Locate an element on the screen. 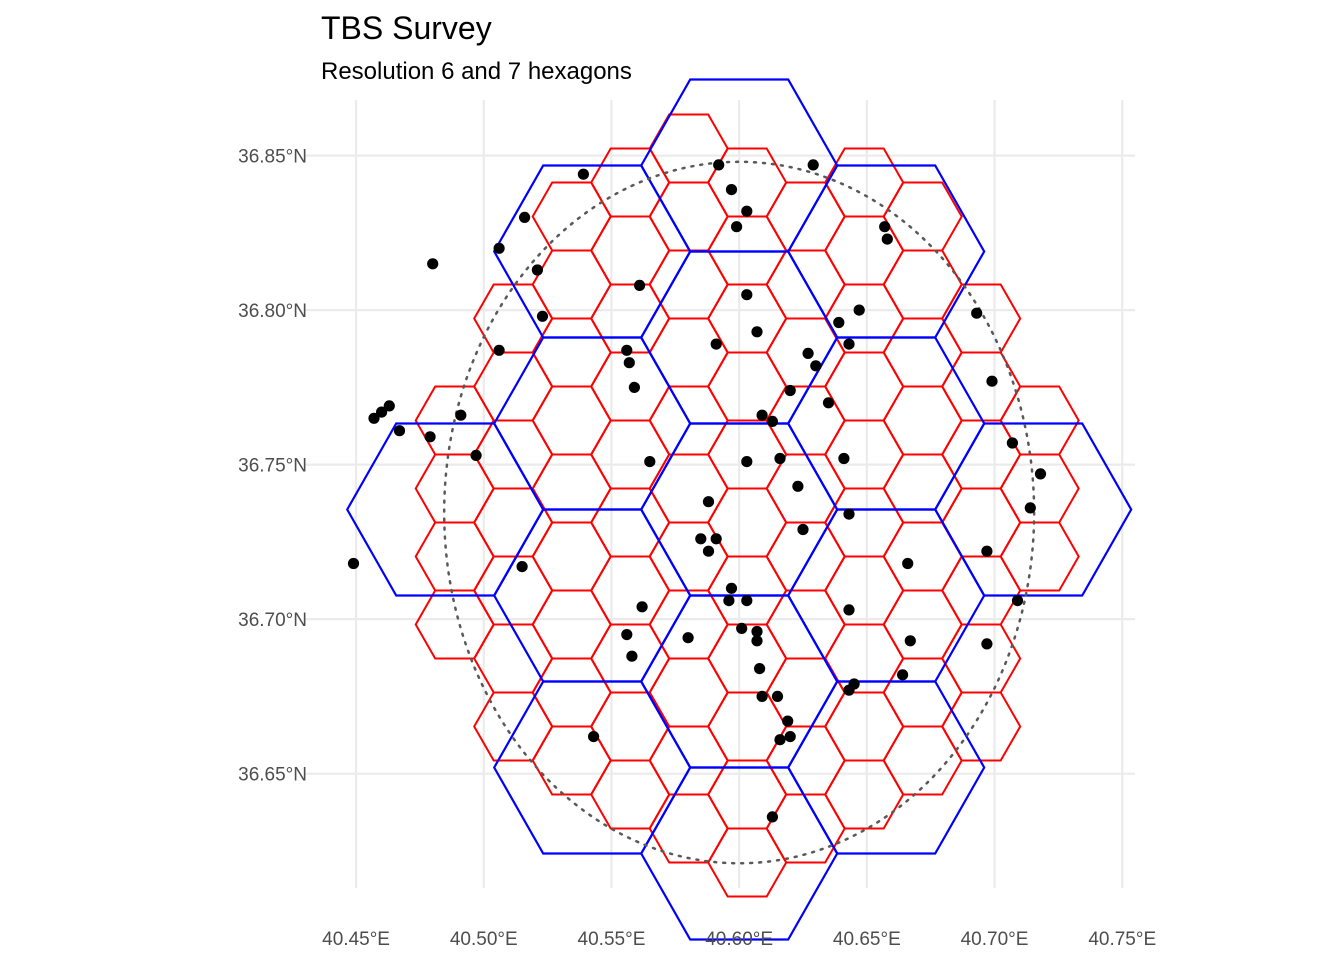 The height and width of the screenshot is (960, 1344). x-tick-label: 40.65°E is located at coordinates (867, 939).